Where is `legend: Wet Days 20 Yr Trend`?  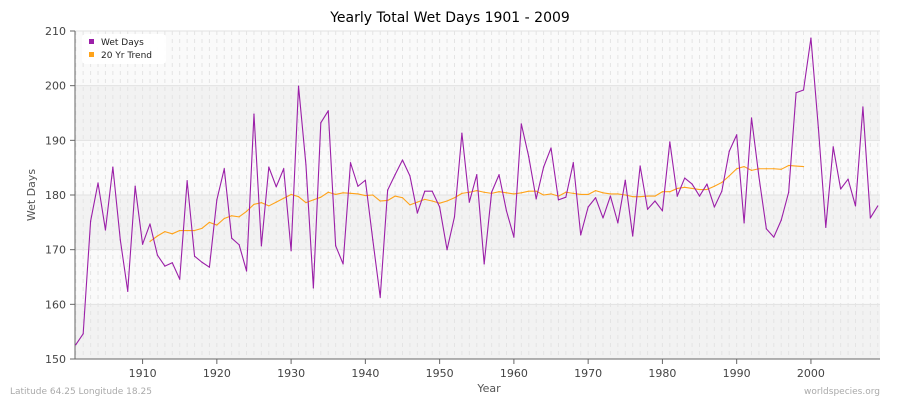 legend: Wet Days 20 Yr Trend is located at coordinates (124, 49).